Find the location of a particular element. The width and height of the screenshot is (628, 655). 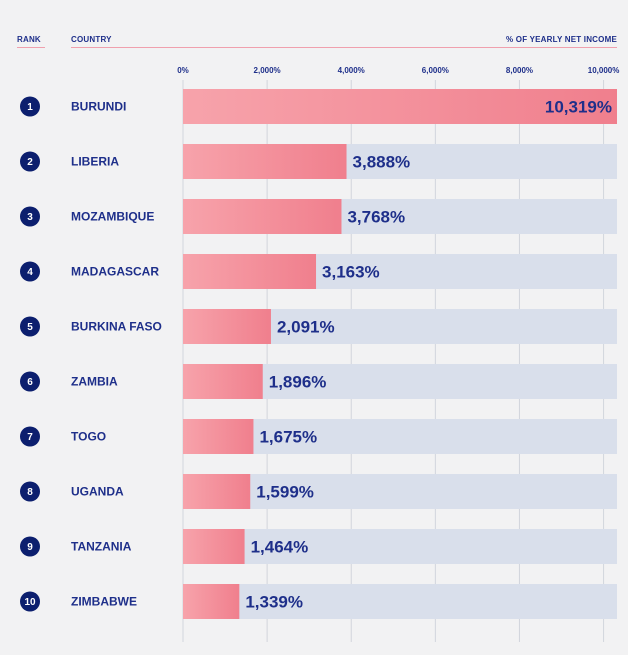

rank-number: 8 is located at coordinates (30, 492).